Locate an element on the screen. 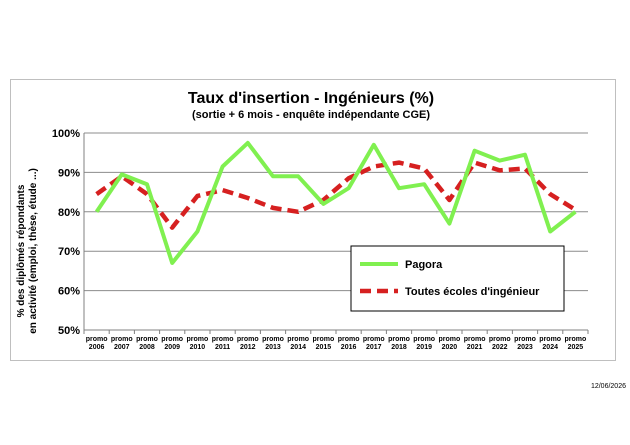  x-tick-label-line2: 2007 is located at coordinates (122, 347).